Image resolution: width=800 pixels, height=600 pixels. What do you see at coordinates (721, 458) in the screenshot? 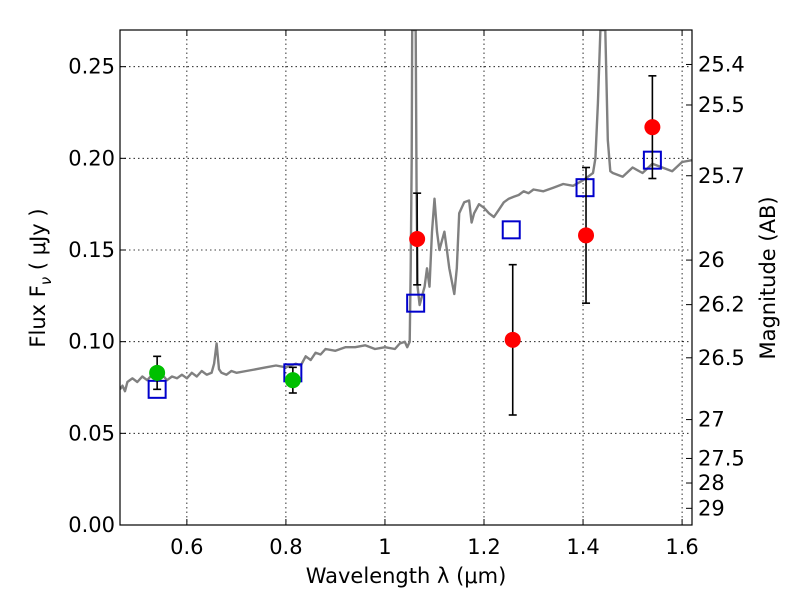
I see `right-tick-label: 27.5` at bounding box center [721, 458].